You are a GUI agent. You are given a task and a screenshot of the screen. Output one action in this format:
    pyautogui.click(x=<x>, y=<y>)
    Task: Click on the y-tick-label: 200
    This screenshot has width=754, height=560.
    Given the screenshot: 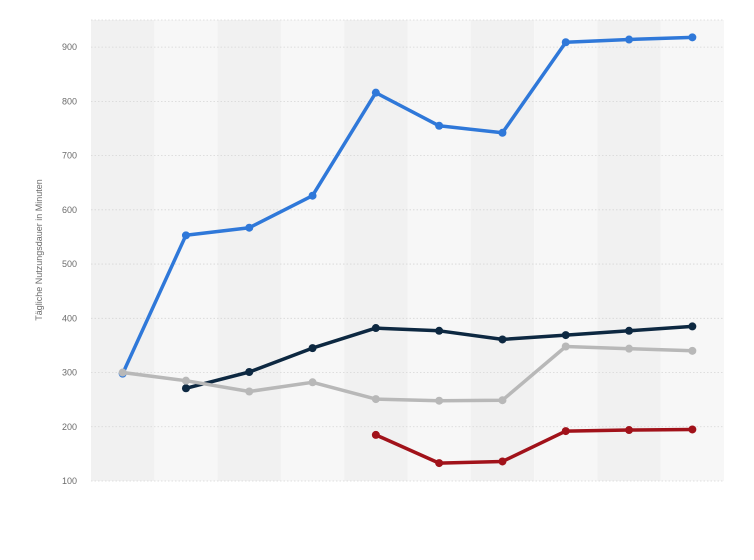 What is the action you would take?
    pyautogui.click(x=69, y=427)
    